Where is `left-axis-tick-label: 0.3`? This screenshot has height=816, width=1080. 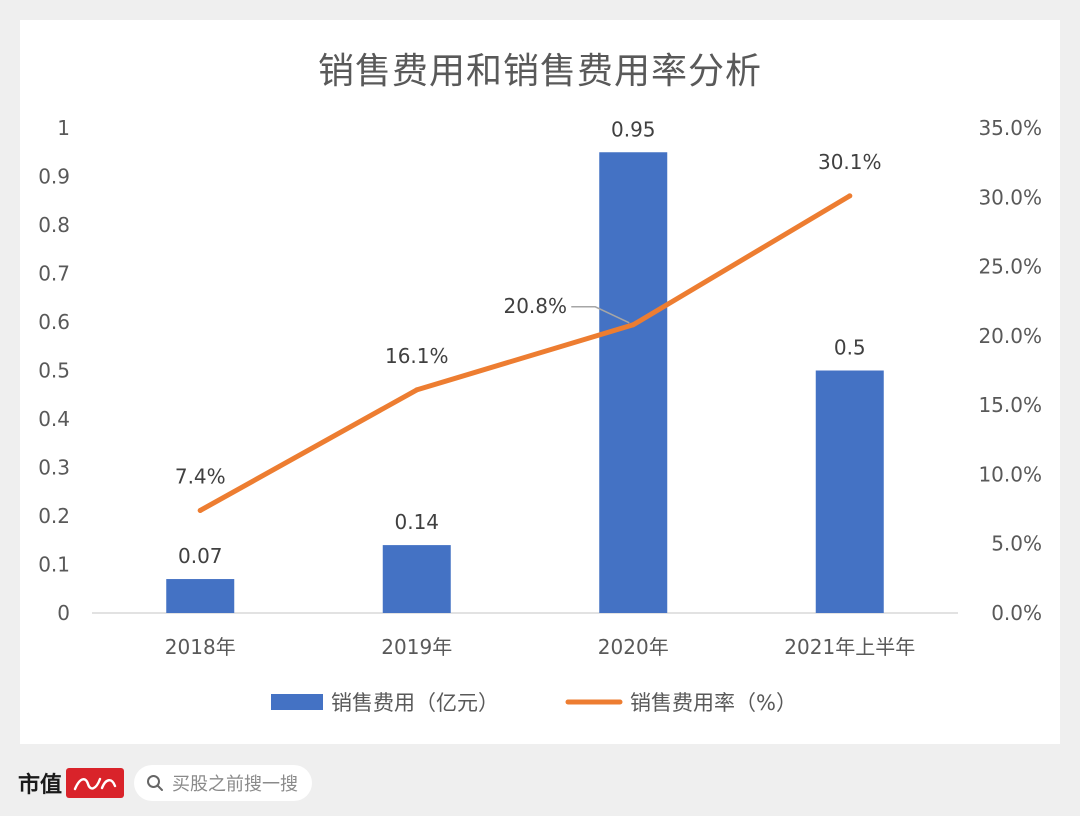 left-axis-tick-label: 0.3 is located at coordinates (54, 468).